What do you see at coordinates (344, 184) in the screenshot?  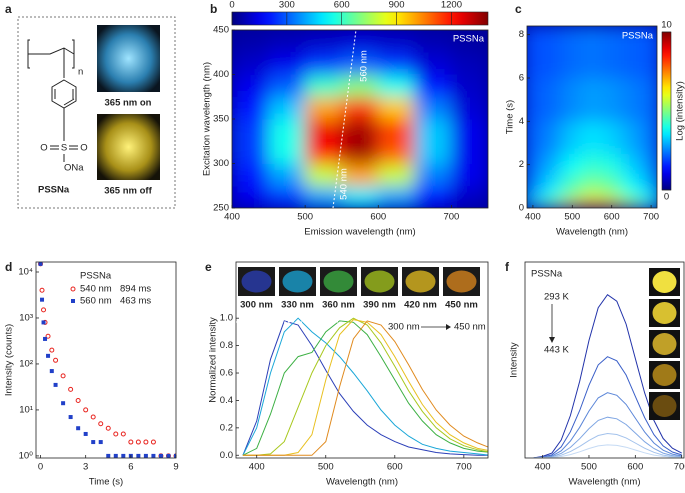 I see `annotation: 540 nm` at bounding box center [344, 184].